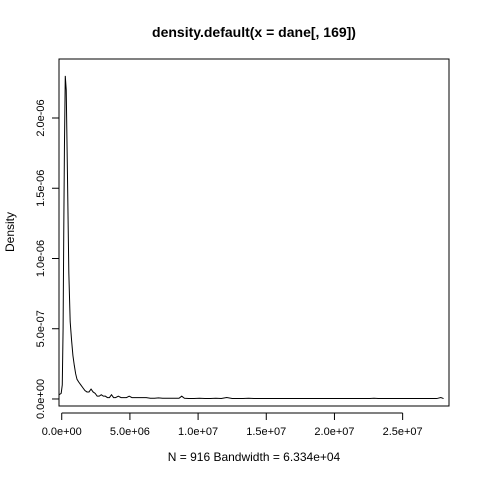  I want to click on y-tick-label: 1.5e-06, so click(41, 188).